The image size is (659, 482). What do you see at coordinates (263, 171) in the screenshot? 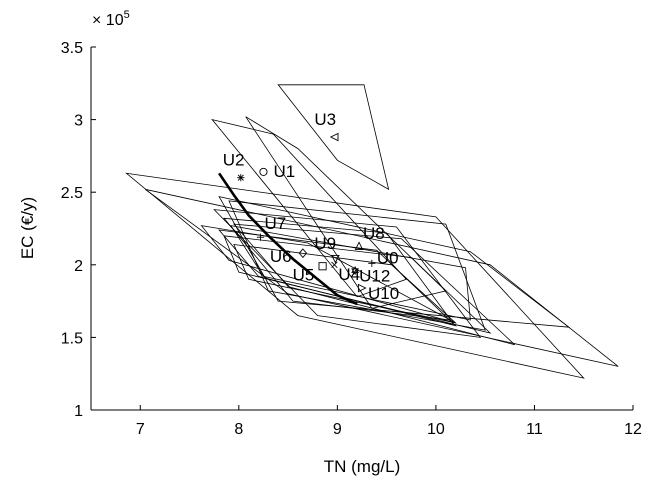
I see `marker-u1` at bounding box center [263, 171].